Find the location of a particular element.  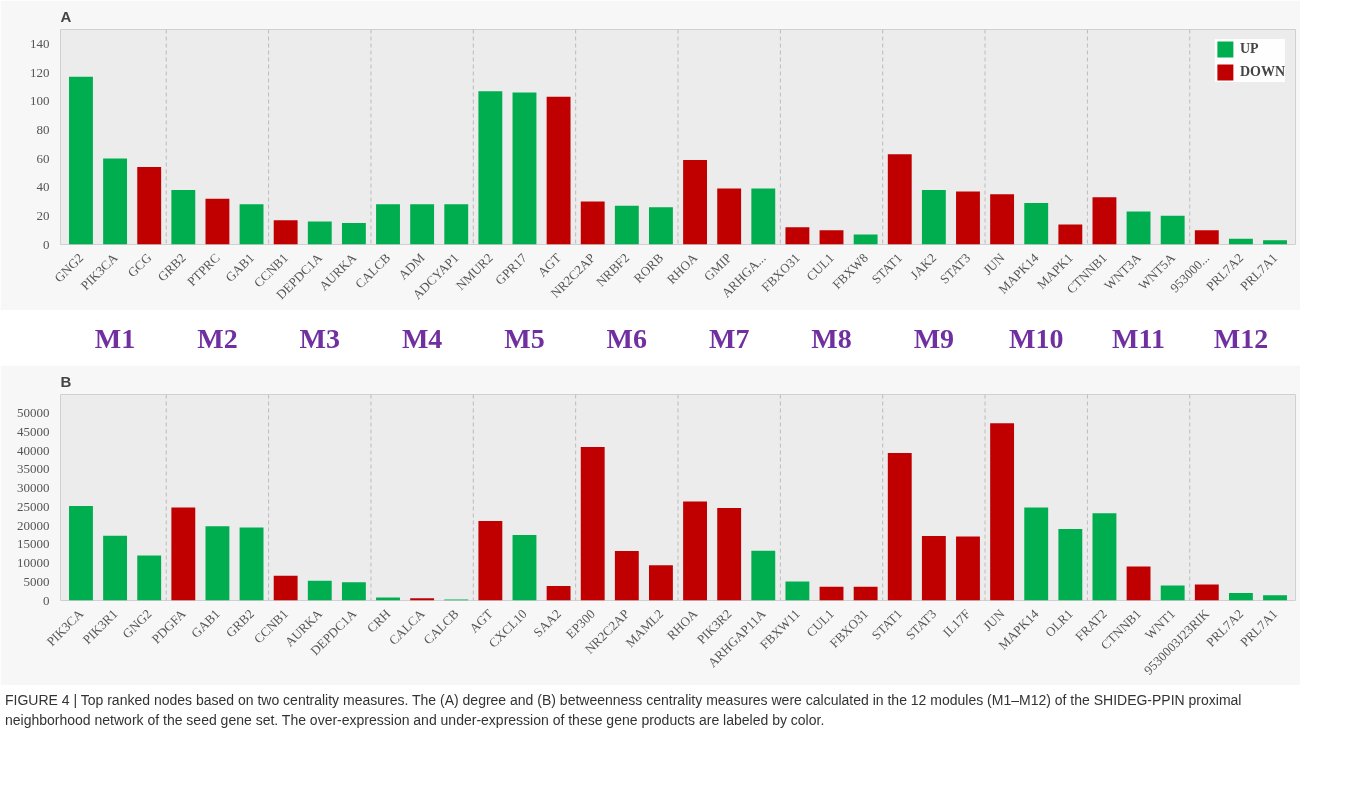

text: M10 is located at coordinates (1036, 338).